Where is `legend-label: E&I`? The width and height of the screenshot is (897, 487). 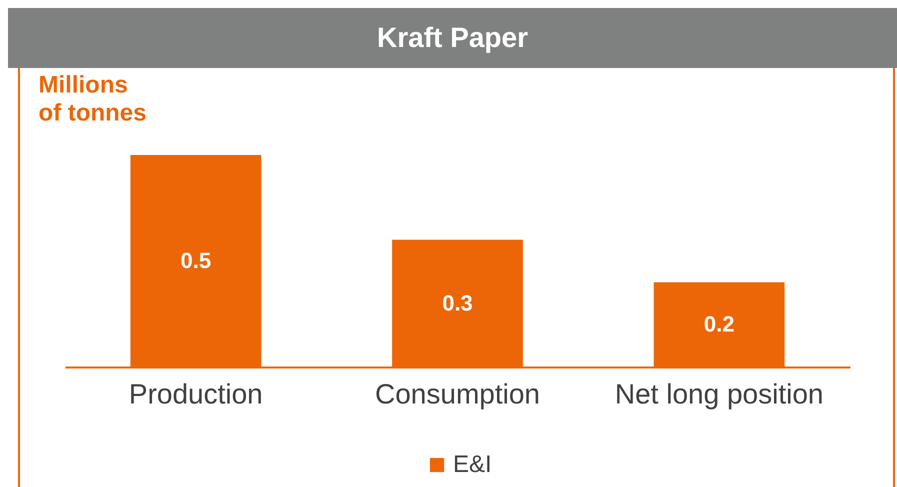 legend-label: E&I is located at coordinates (472, 464).